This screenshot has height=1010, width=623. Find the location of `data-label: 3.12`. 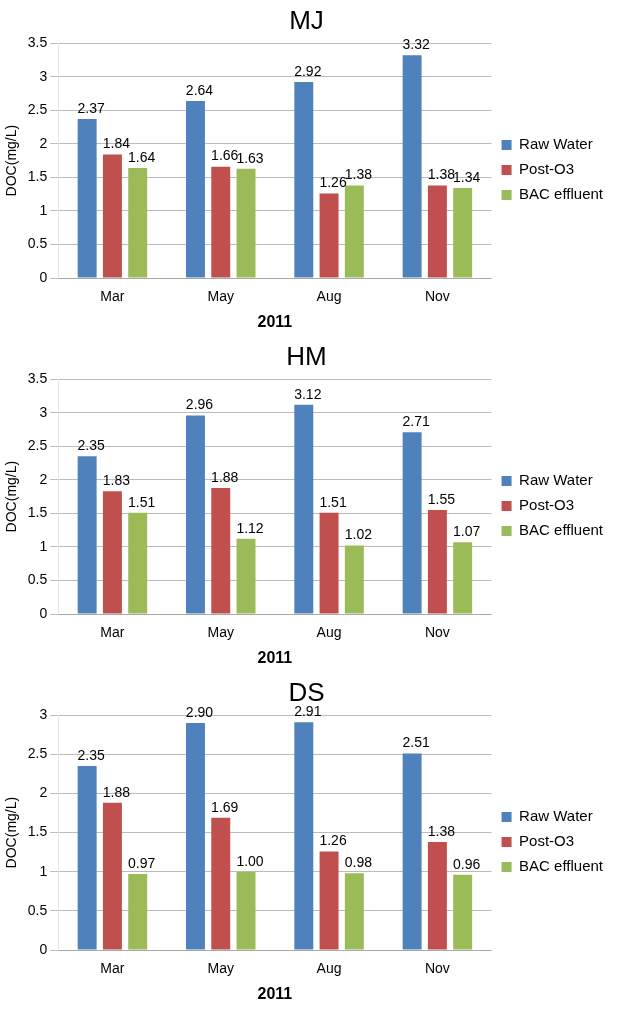

data-label: 3.12 is located at coordinates (308, 393).